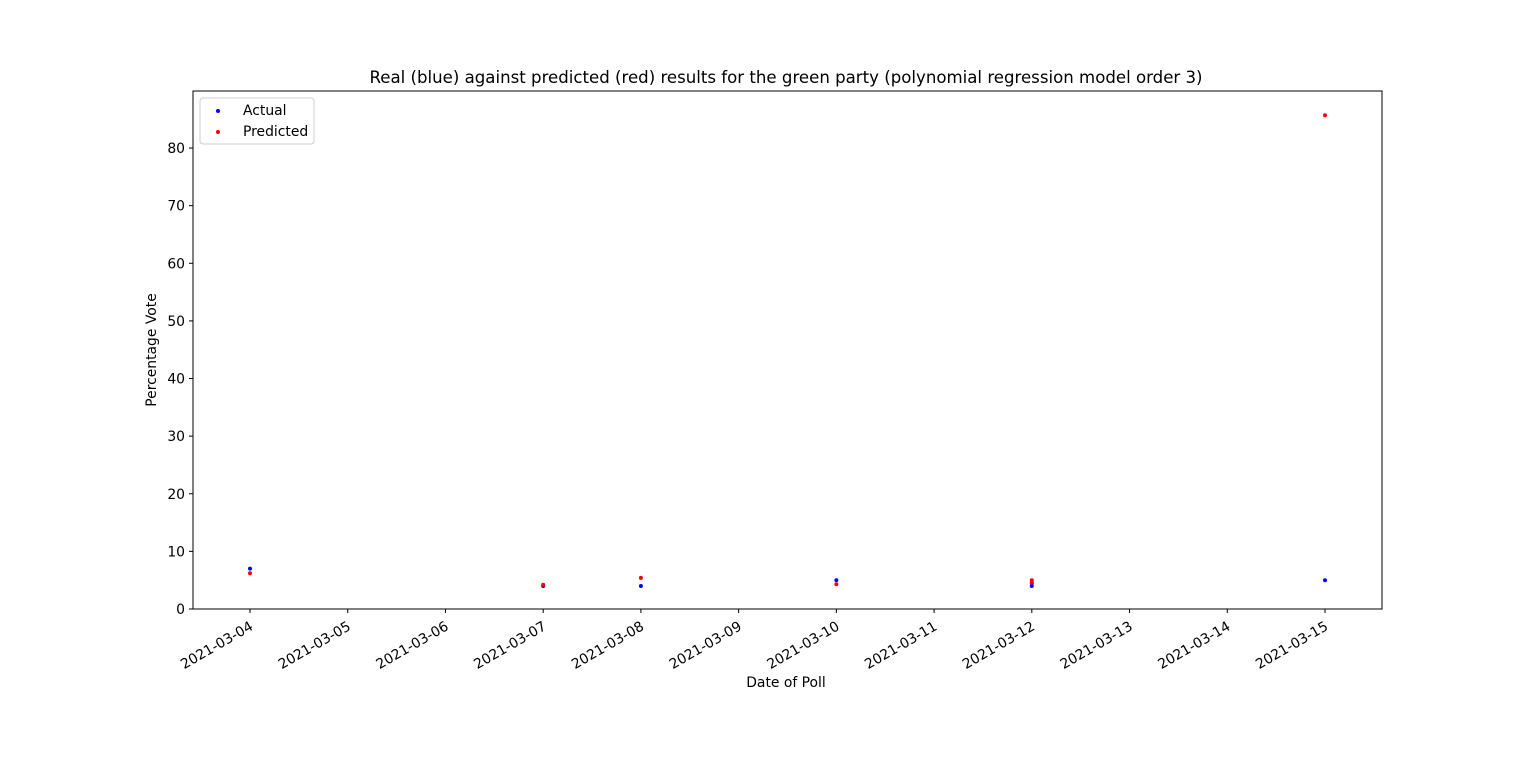 The image size is (1536, 765). Describe the element at coordinates (265, 111) in the screenshot. I see `legend-label-actual: Actual` at that location.